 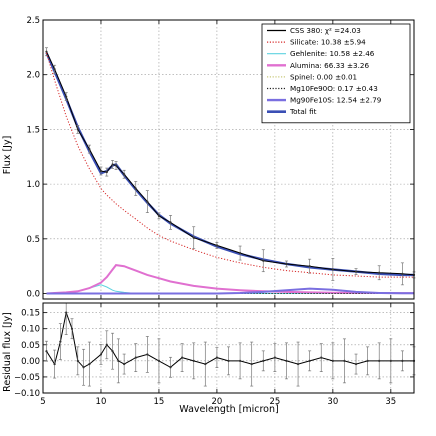 What do you see at coordinates (332, 53) in the screenshot?
I see `legend-entry: Gehlenite: 10.58 ±2.46` at bounding box center [332, 53].